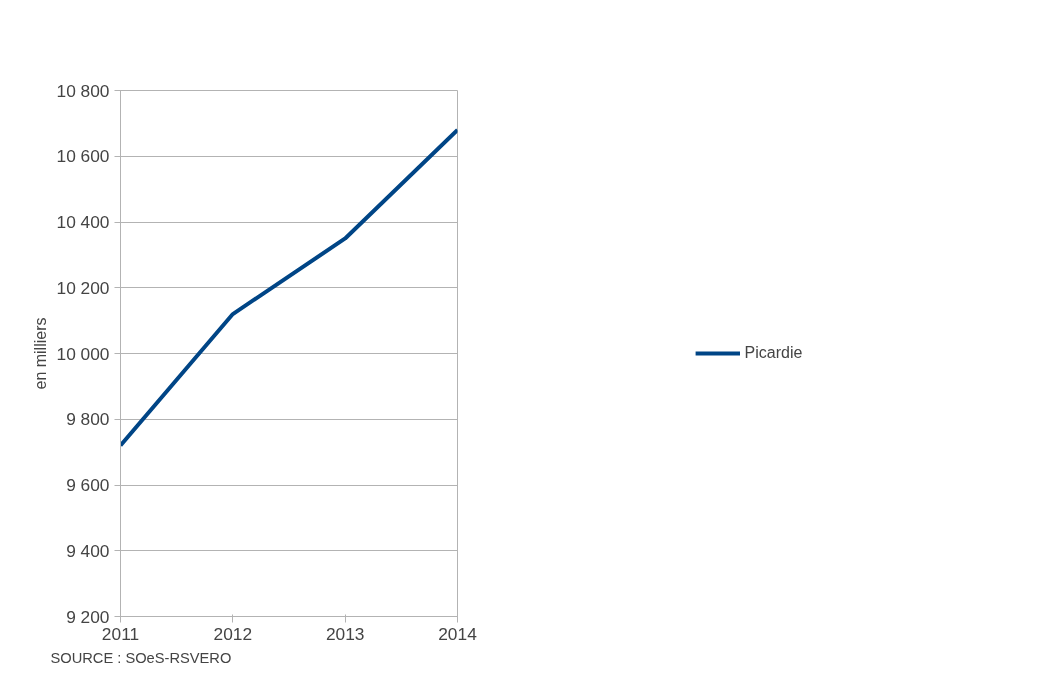 The height and width of the screenshot is (686, 1051). Describe the element at coordinates (233, 633) in the screenshot. I see `x-tick-label: 2012` at that location.